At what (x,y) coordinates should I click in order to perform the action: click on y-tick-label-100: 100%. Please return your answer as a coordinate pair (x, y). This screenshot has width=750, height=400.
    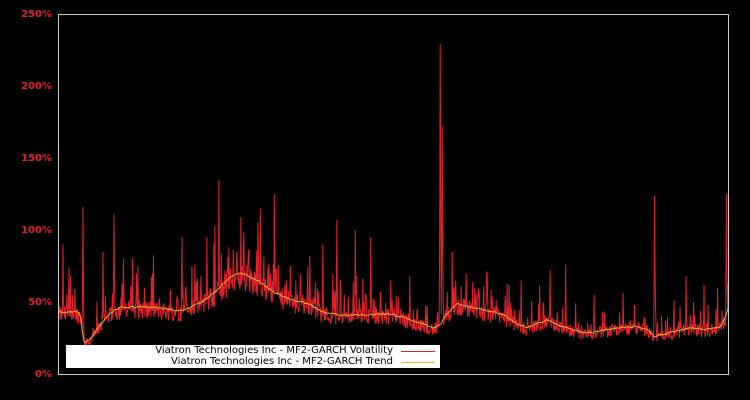
    Looking at the image, I should click on (36, 230).